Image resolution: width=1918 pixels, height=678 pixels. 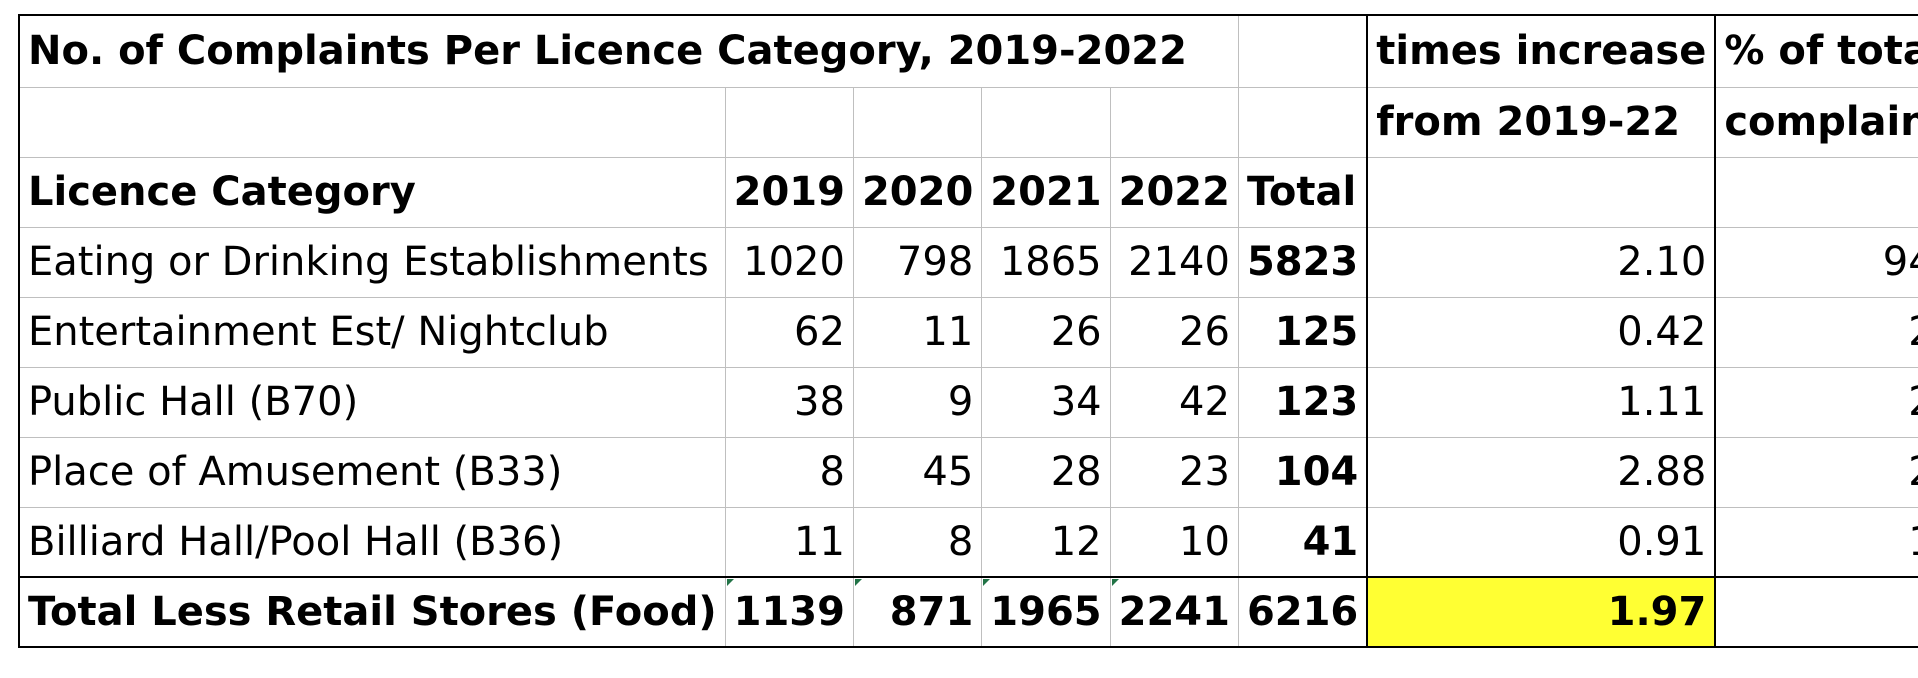 What do you see at coordinates (1541, 51) in the screenshot?
I see `times-increase-header-line1: times increase` at bounding box center [1541, 51].